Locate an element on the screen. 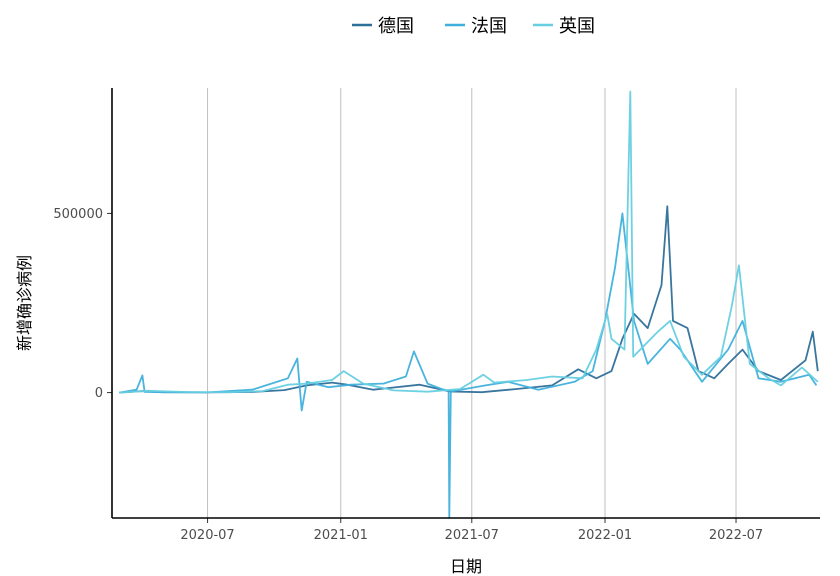  legend-label: 法国 is located at coordinates (489, 26).